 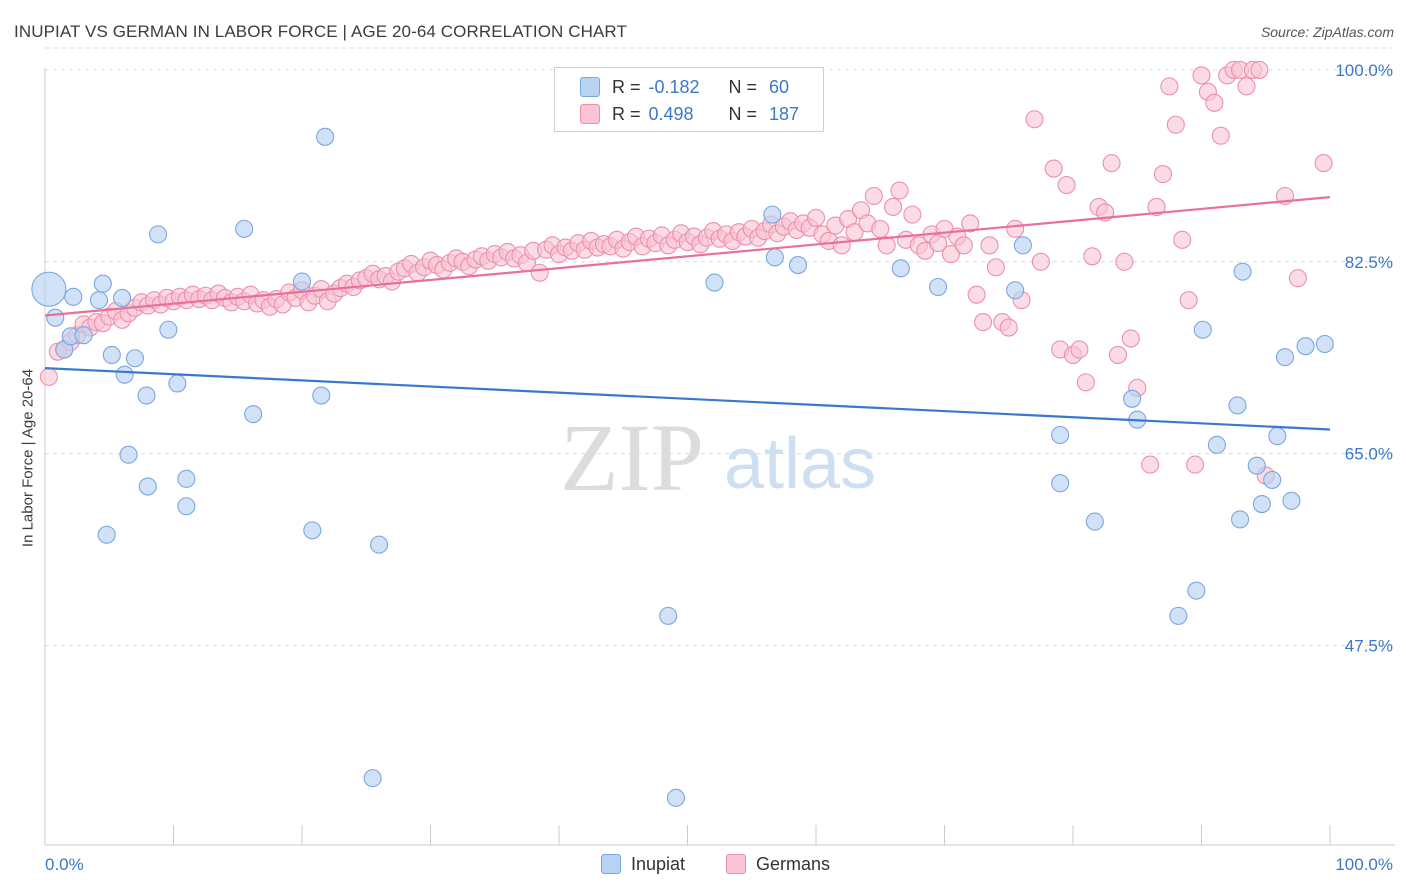 I want to click on legend-german-swatch, so click(x=736, y=864).